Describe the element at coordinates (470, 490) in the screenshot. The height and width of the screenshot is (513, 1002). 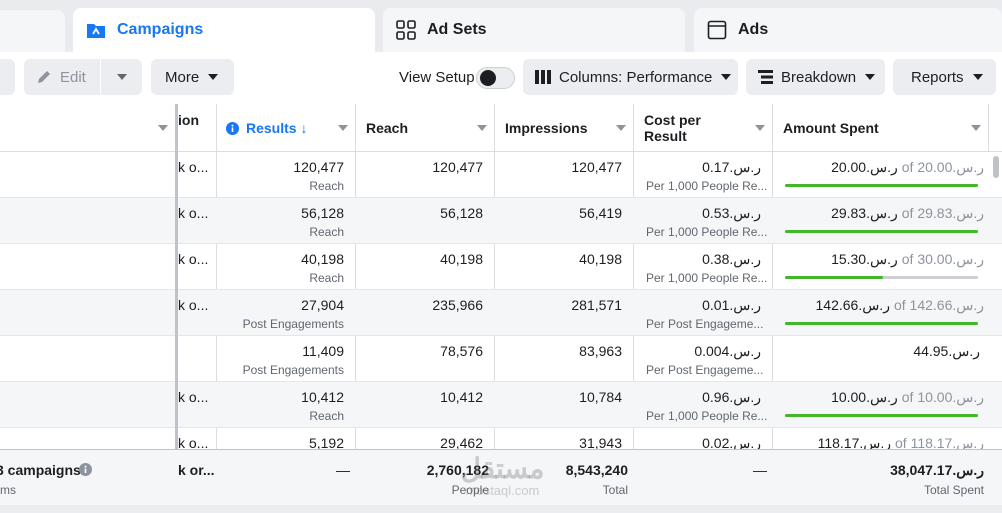
I see `totals-reach-sub: People` at that location.